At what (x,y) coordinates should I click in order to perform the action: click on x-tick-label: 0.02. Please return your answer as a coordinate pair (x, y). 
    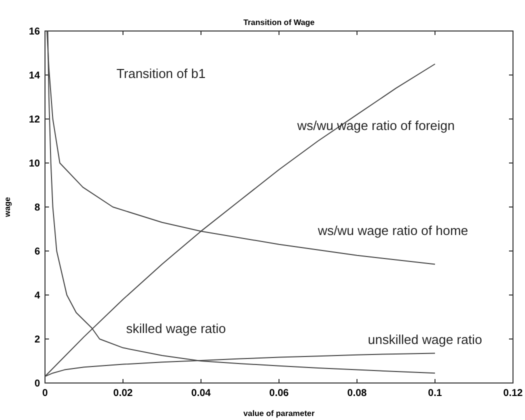
    Looking at the image, I should click on (123, 393).